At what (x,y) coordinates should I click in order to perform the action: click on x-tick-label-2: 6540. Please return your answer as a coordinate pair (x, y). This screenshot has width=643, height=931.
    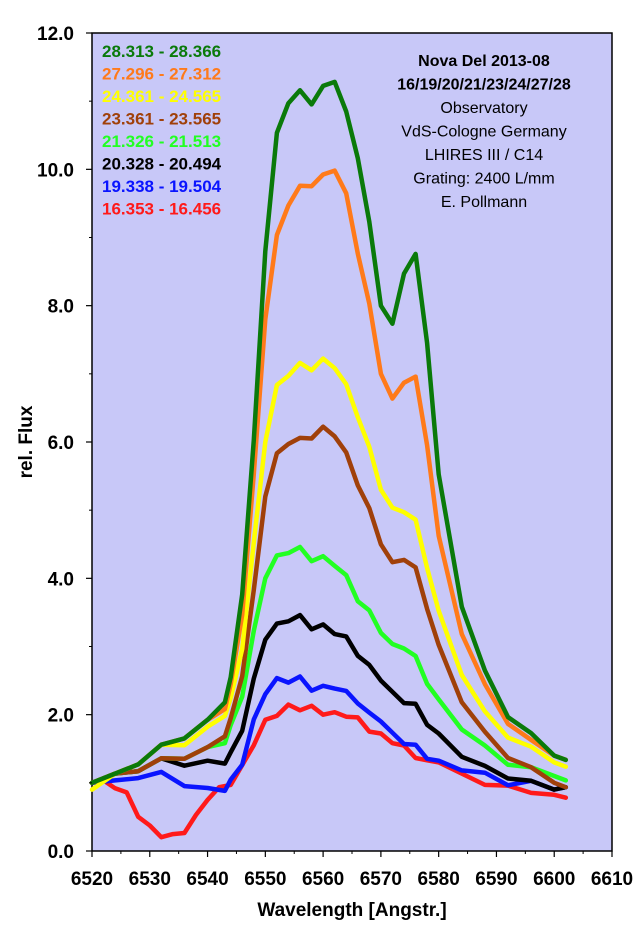
    Looking at the image, I should click on (207, 879).